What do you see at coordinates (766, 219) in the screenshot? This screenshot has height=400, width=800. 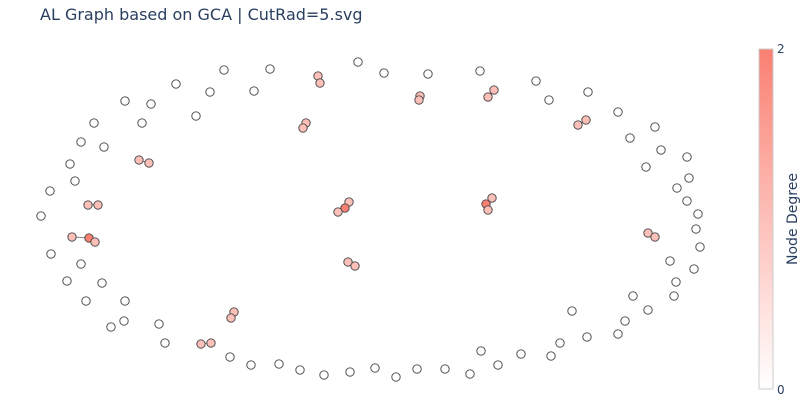 I see `colorbar-gradient` at bounding box center [766, 219].